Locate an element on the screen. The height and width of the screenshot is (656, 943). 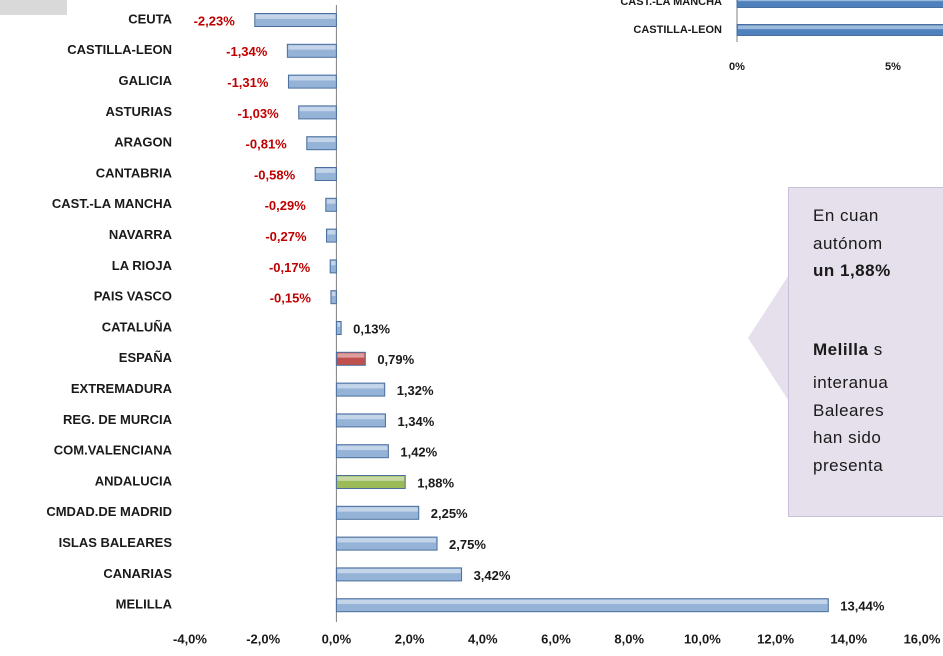
text-line: autónom is located at coordinates (848, 244).